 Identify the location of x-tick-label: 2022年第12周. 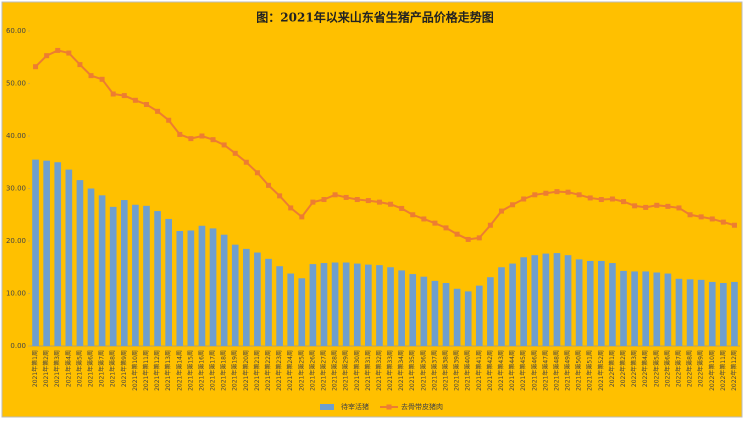
(734, 370).